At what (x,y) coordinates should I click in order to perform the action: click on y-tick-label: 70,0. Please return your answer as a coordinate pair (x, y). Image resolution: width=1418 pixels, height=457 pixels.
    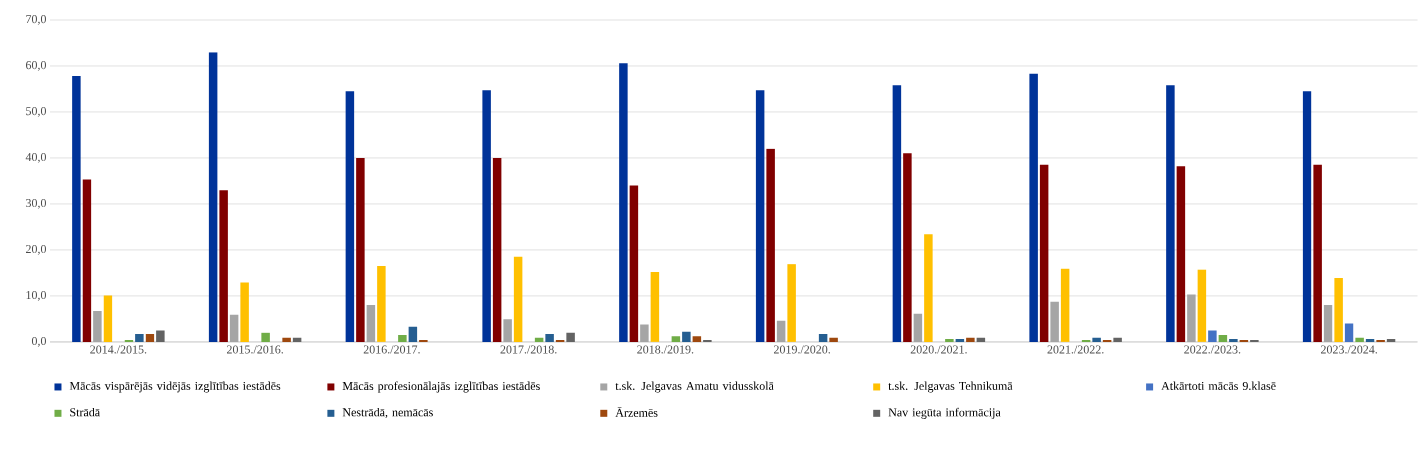
    Looking at the image, I should click on (36, 20).